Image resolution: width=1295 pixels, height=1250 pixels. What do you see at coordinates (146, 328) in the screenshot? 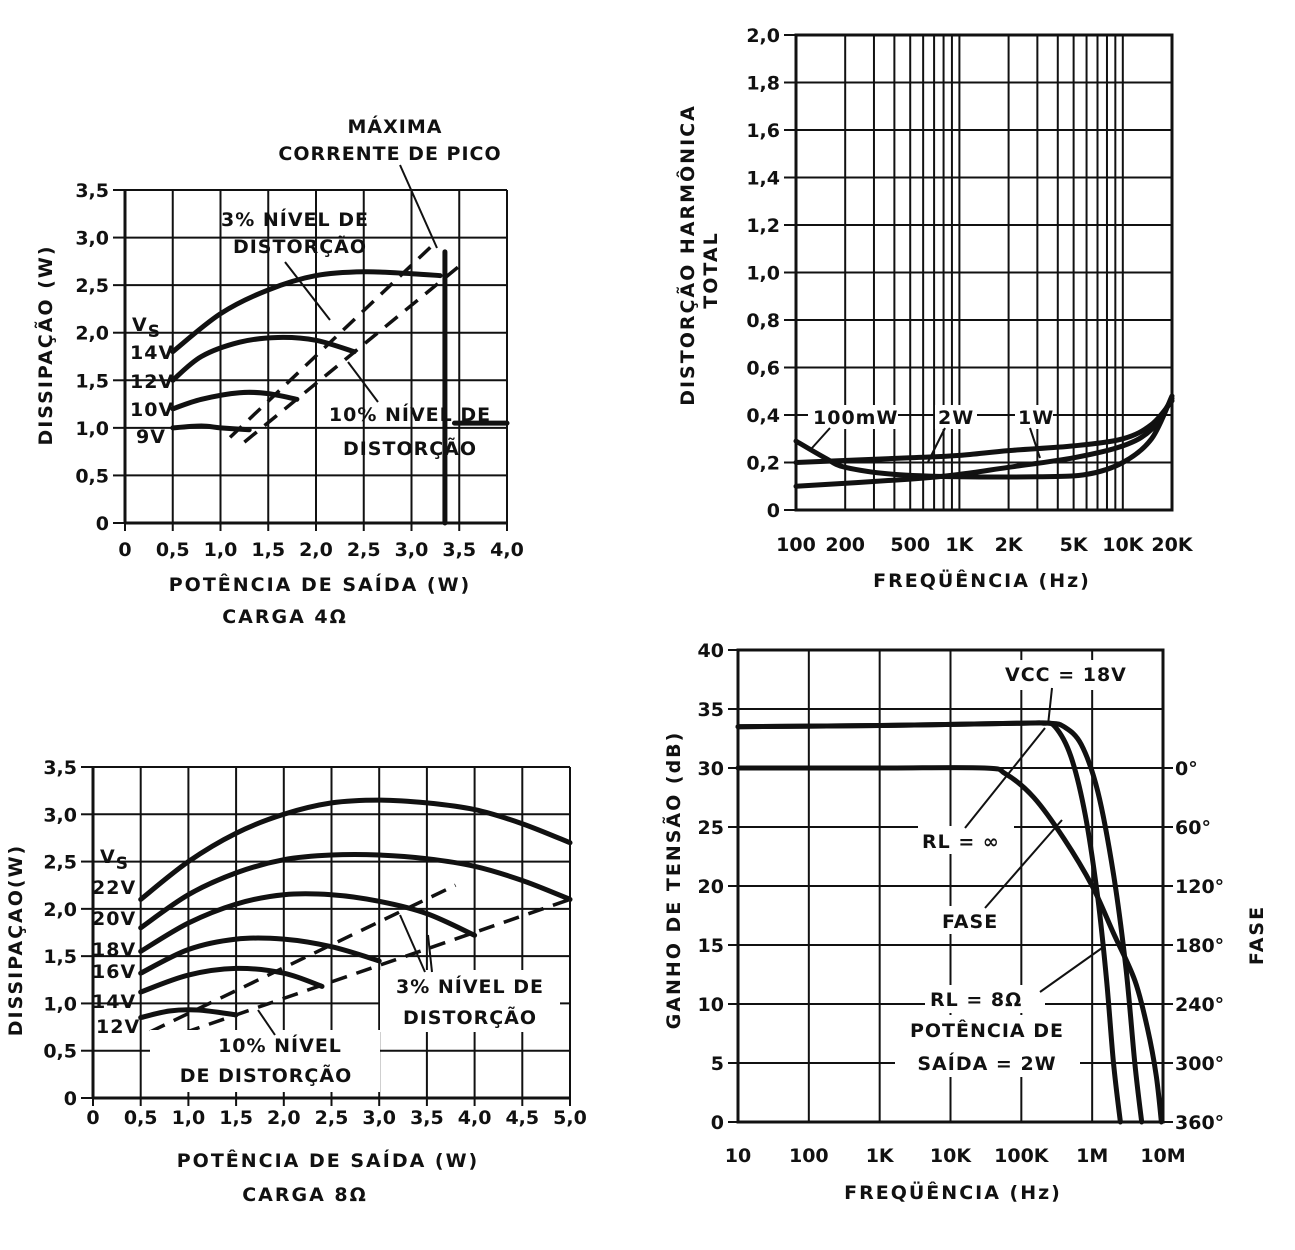
I see `c1-legend-title: VS` at bounding box center [146, 328].